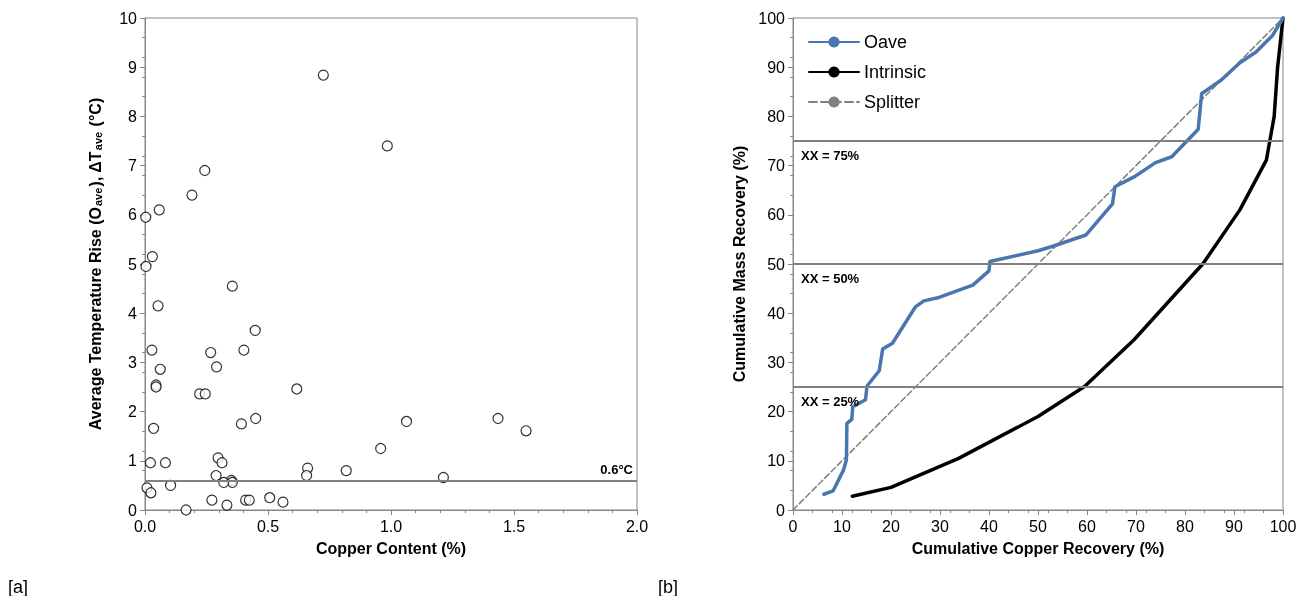 This screenshot has height=604, width=1311. Describe the element at coordinates (133, 313) in the screenshot. I see `y-tick-label: 4` at that location.